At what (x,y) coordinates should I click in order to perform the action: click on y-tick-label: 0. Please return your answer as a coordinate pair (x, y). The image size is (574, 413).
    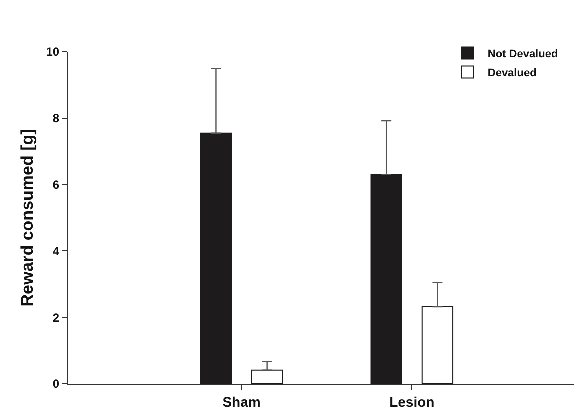
    Looking at the image, I should click on (56, 384).